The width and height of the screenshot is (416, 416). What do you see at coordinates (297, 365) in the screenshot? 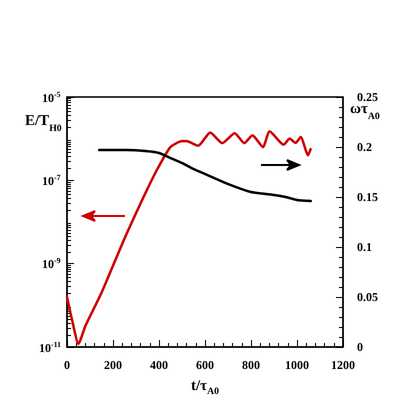
I see `x-tick-label: 1000` at bounding box center [297, 365].